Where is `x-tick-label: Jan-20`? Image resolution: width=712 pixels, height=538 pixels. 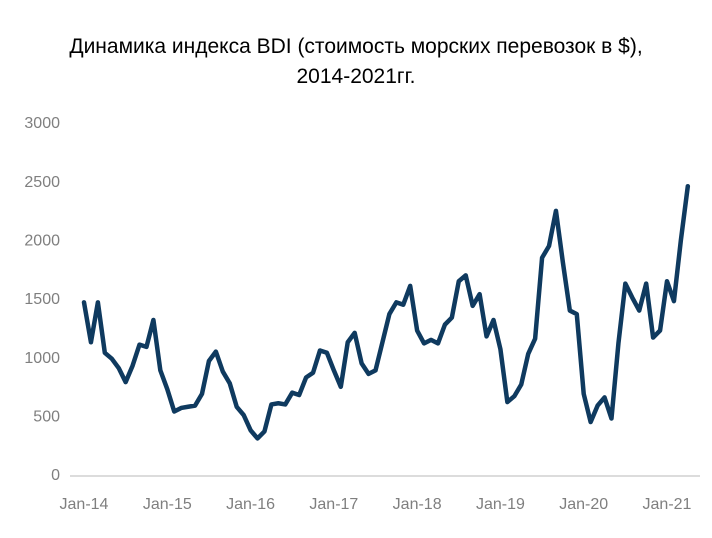
x-tick-label: Jan-20 is located at coordinates (583, 504).